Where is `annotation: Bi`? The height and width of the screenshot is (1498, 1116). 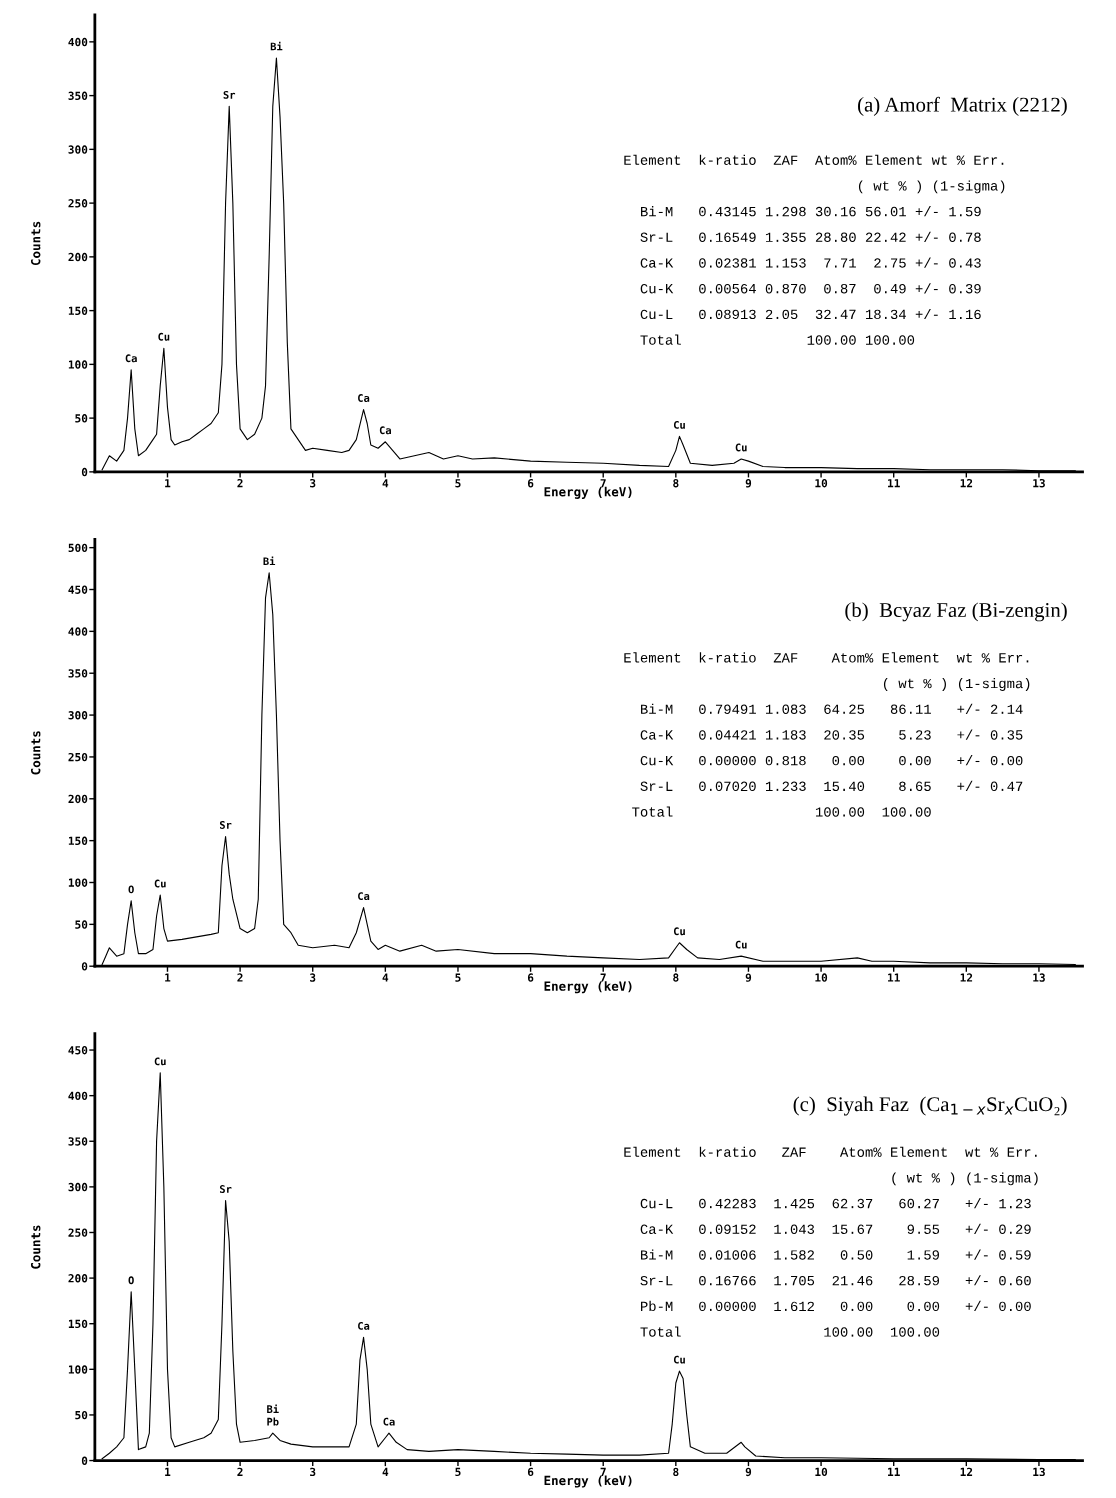
annotation: Bi is located at coordinates (276, 46).